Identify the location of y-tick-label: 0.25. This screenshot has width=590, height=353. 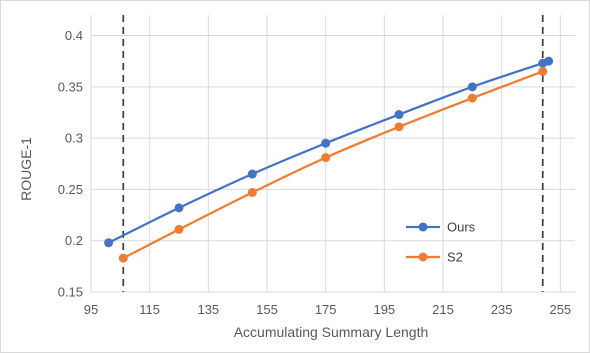
(70, 189).